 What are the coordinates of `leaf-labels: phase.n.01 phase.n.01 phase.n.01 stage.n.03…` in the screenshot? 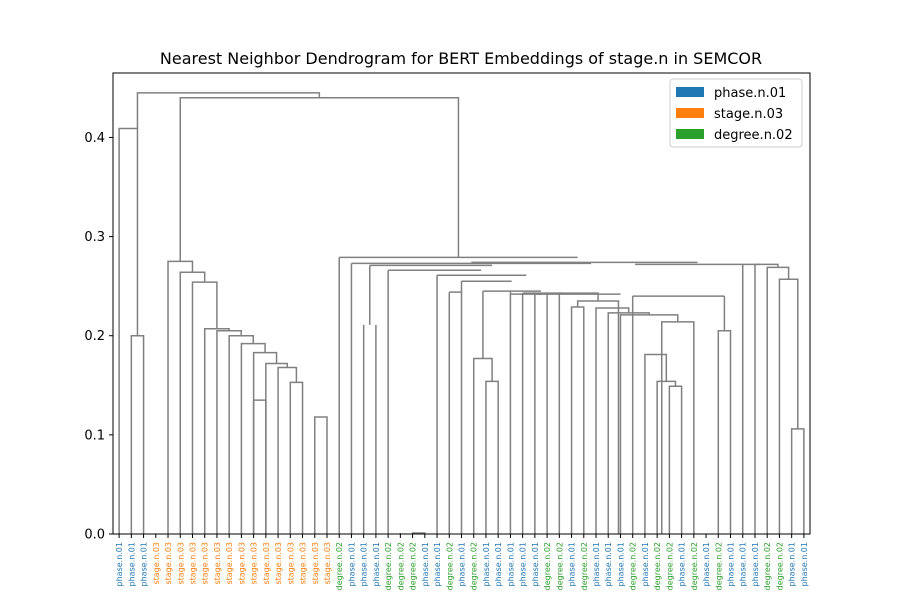 It's located at (462, 562).